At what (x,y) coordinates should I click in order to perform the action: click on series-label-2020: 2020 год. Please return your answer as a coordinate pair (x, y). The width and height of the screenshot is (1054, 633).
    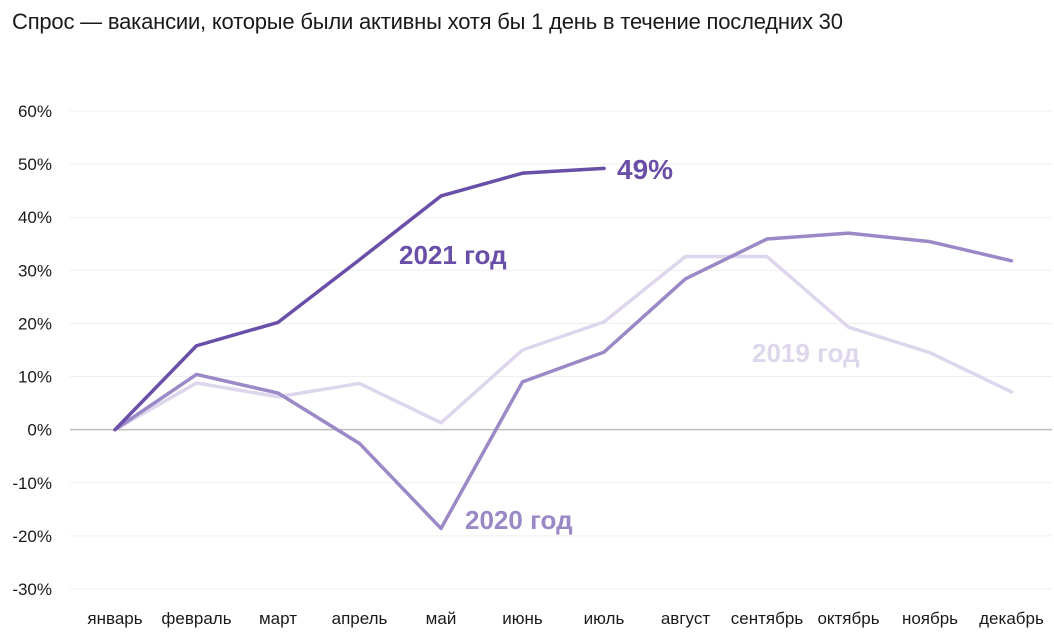
    Looking at the image, I should click on (519, 520).